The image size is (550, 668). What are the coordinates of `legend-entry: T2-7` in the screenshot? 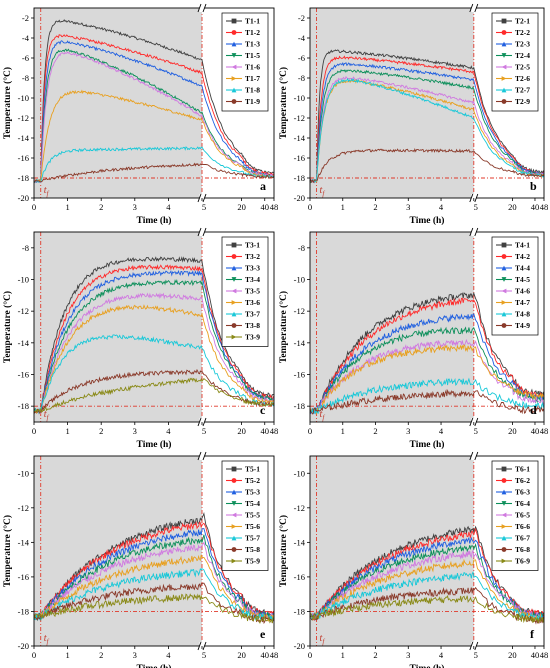 It's located at (522, 90).